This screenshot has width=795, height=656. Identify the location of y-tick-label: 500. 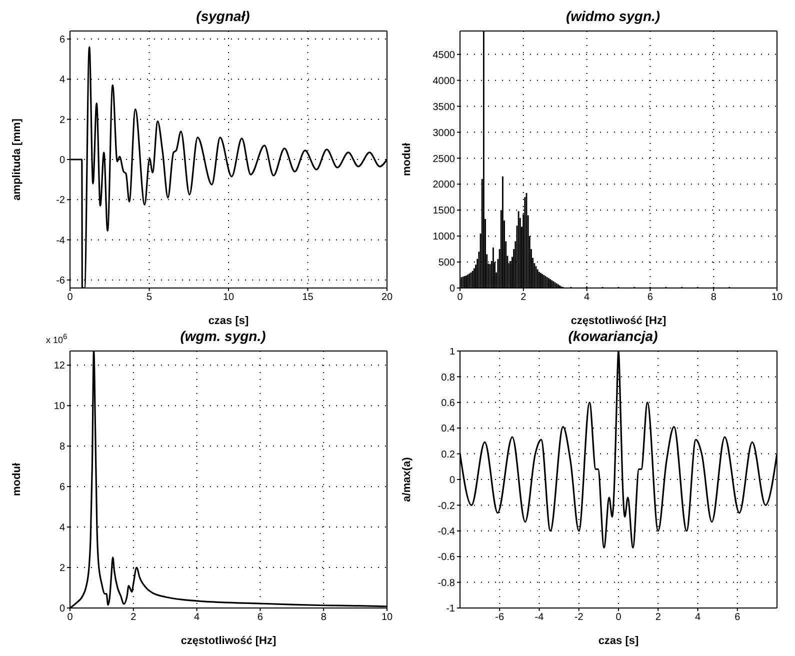
(447, 263).